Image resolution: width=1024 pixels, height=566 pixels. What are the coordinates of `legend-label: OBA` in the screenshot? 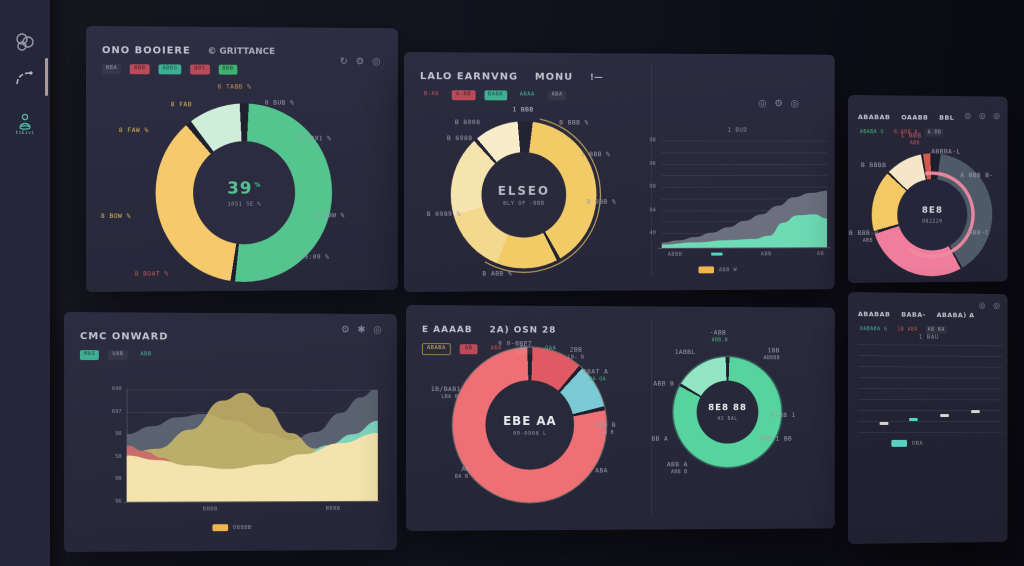 It's located at (917, 443).